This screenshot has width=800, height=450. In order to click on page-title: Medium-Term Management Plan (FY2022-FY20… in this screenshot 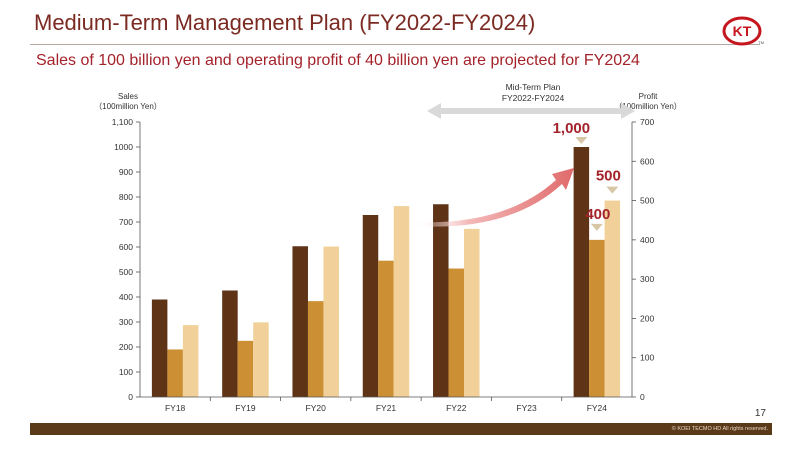, I will do `click(285, 22)`.